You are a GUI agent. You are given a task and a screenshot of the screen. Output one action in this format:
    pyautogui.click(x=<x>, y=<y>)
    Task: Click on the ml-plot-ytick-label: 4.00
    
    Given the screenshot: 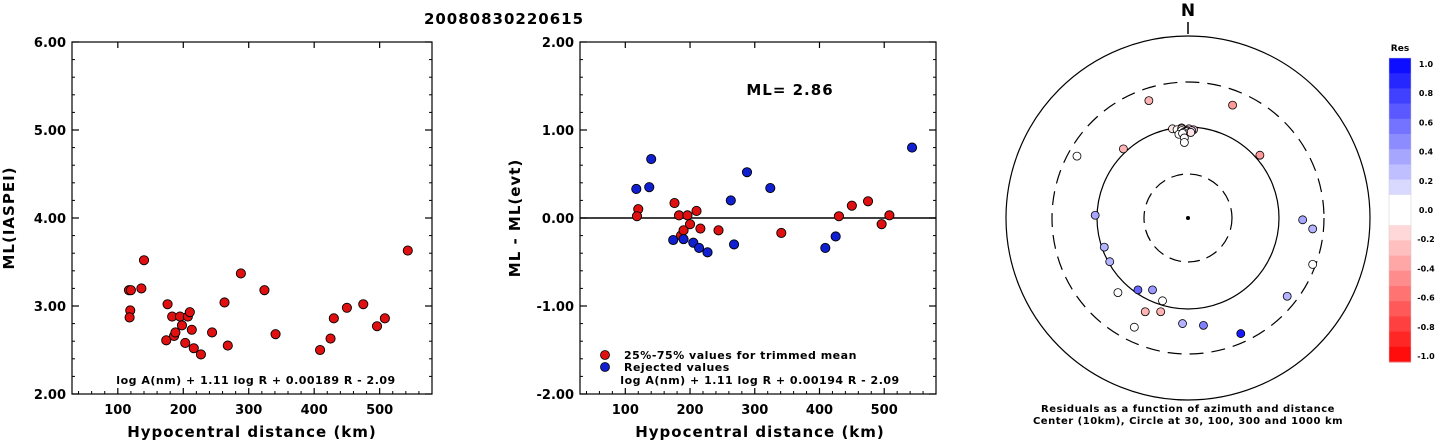 What is the action you would take?
    pyautogui.click(x=50, y=219)
    